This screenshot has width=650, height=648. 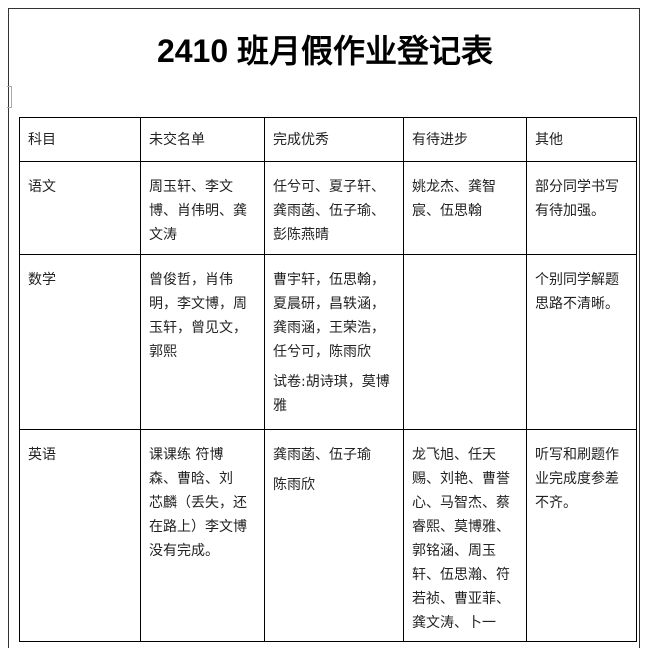 What do you see at coordinates (191, 187) in the screenshot?
I see `cell-line: 周玉轩、李文` at bounding box center [191, 187].